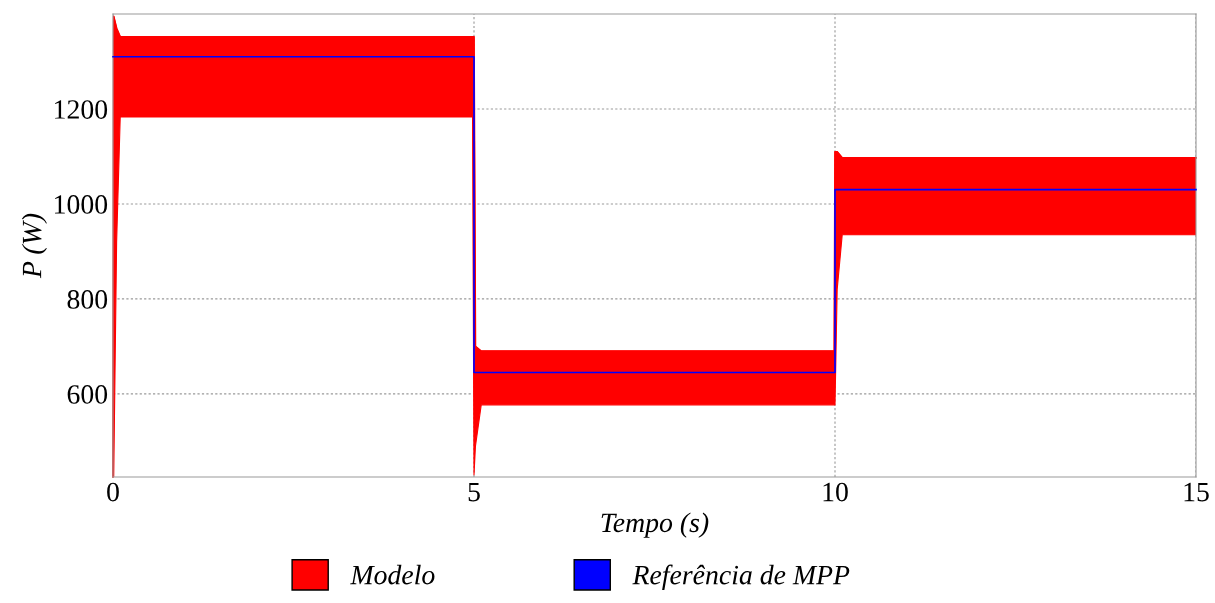 This screenshot has width=1215, height=603. Describe the element at coordinates (1196, 492) in the screenshot. I see `x-tick-label: 15` at that location.